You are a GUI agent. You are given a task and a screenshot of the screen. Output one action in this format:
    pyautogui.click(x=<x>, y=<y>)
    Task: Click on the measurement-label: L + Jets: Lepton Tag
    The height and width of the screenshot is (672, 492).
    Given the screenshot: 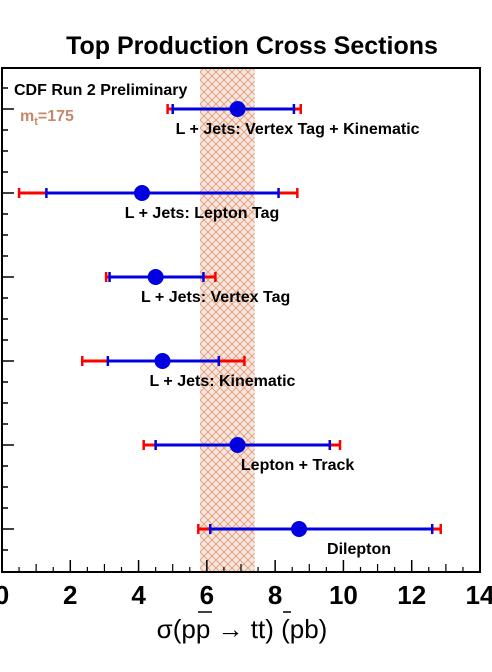 What is the action you would take?
    pyautogui.click(x=202, y=213)
    